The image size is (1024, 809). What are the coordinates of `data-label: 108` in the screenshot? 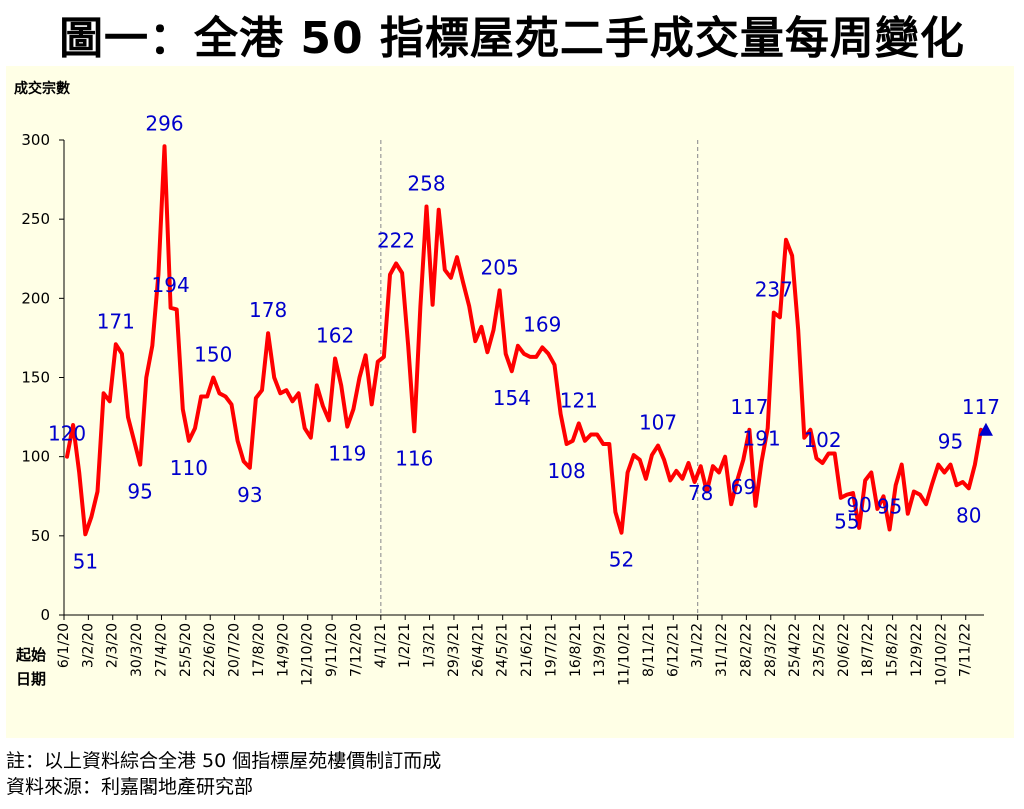 It's located at (567, 471).